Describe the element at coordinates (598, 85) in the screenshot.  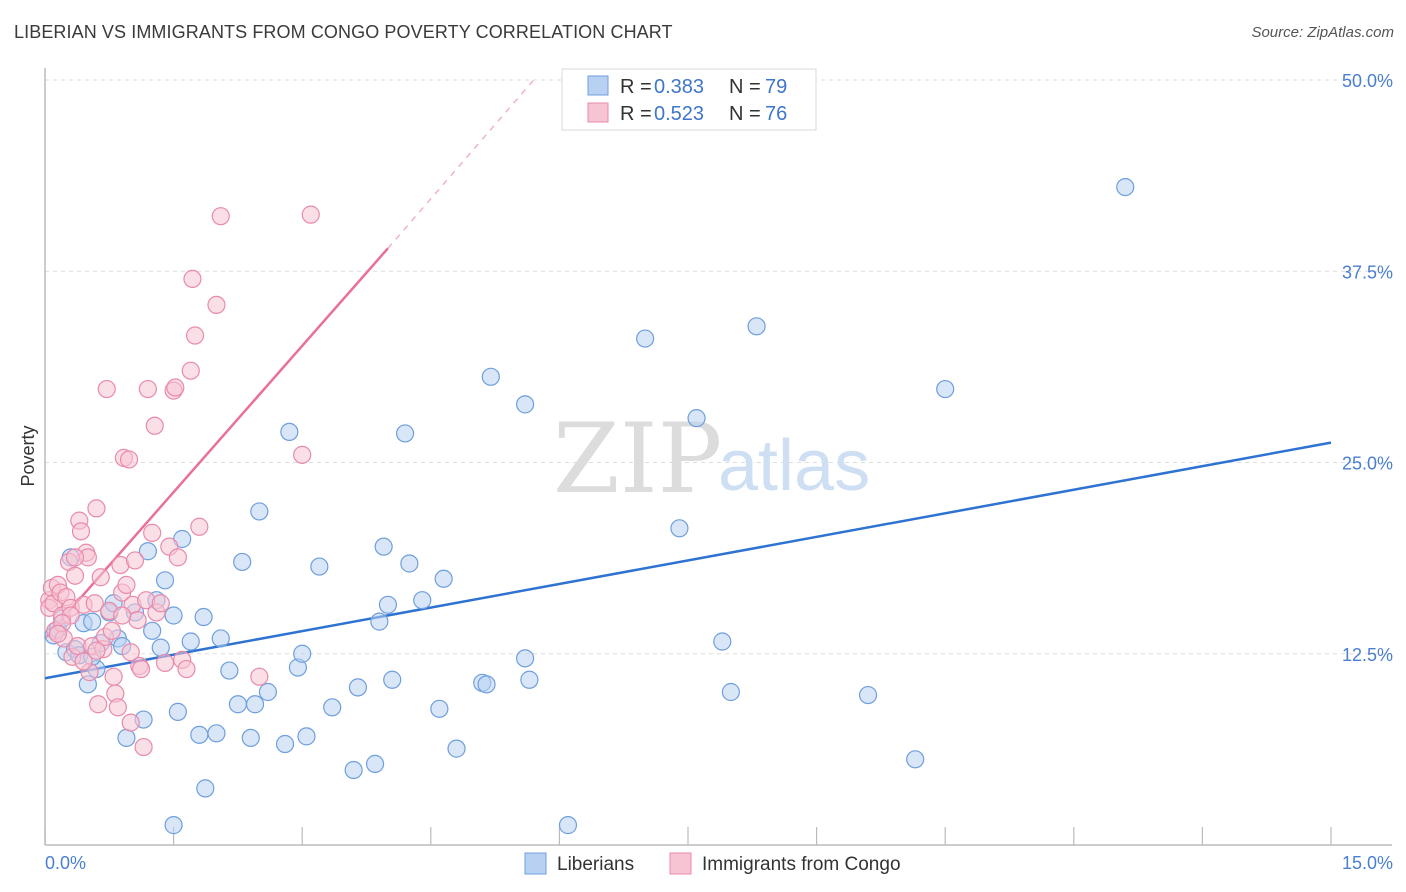
I see `legend-swatch-liberians` at that location.